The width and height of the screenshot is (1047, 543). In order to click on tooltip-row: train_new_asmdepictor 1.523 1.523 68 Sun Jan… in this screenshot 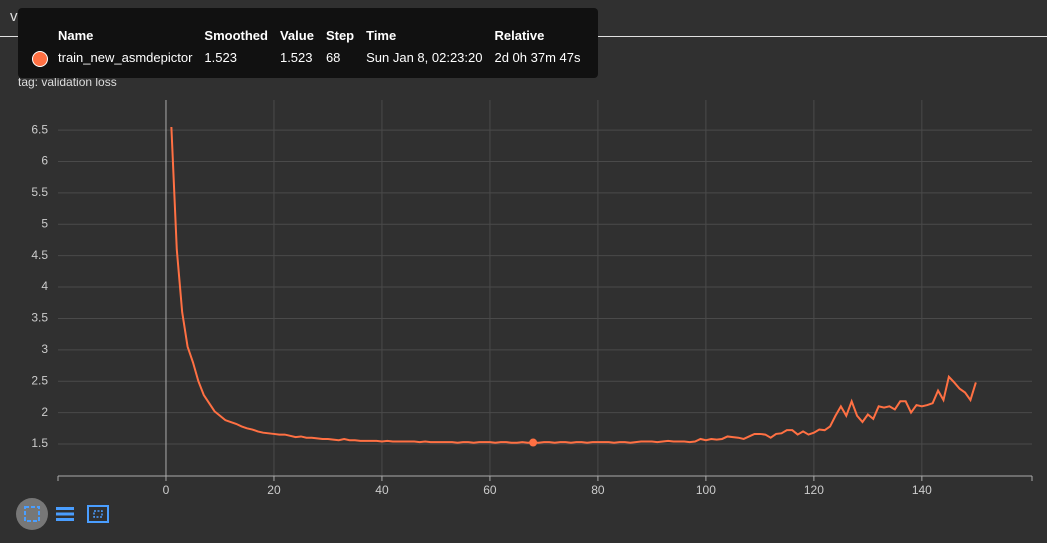, I will do `click(325, 56)`.